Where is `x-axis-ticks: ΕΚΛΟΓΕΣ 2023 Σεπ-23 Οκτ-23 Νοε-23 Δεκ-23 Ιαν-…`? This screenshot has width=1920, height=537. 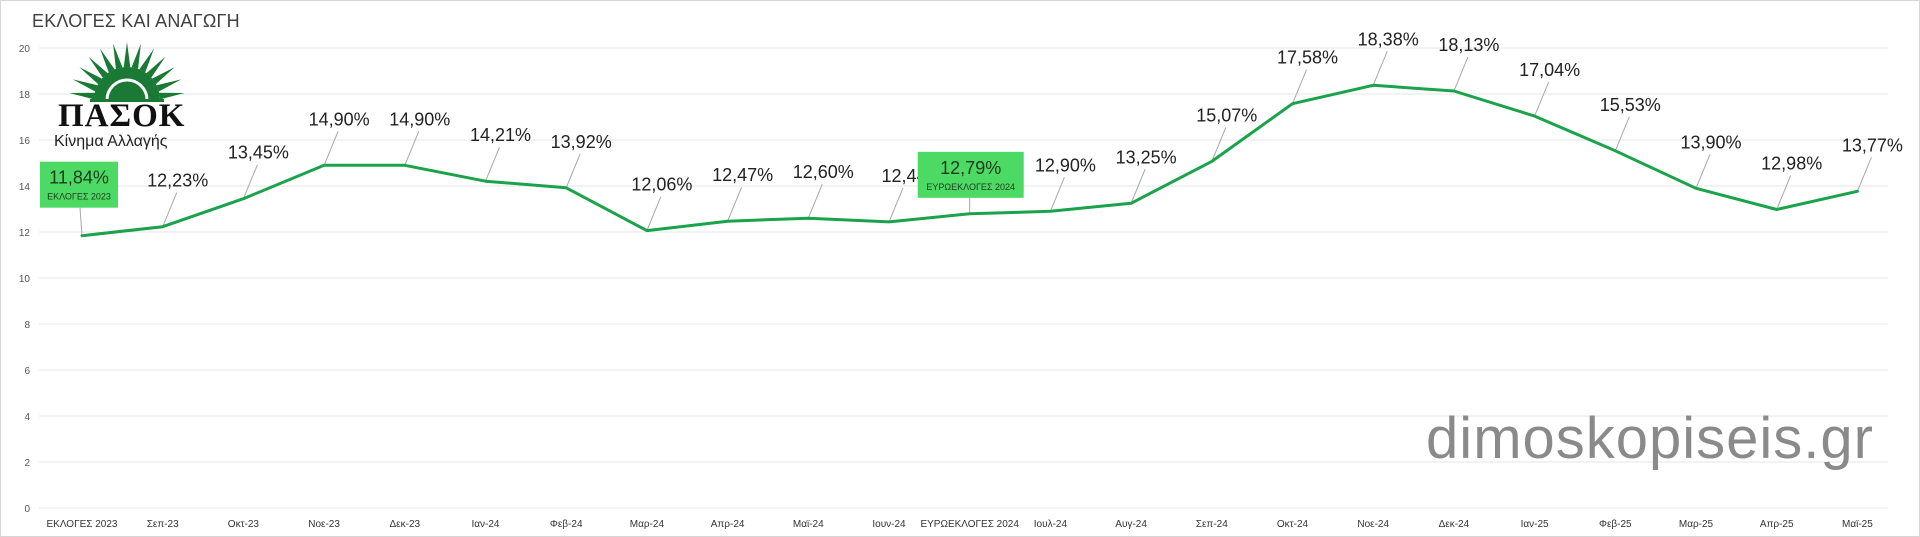 x-axis-ticks: ΕΚΛΟΓΕΣ 2023 Σεπ-23 Οκτ-23 Νοε-23 Δεκ-23 Ιαν-… is located at coordinates (960, 524).